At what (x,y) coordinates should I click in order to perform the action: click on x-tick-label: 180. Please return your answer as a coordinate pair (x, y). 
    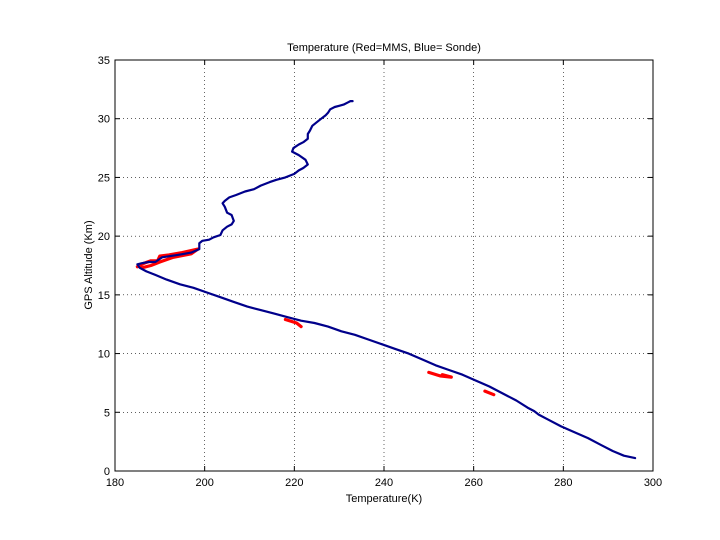
    Looking at the image, I should click on (115, 483).